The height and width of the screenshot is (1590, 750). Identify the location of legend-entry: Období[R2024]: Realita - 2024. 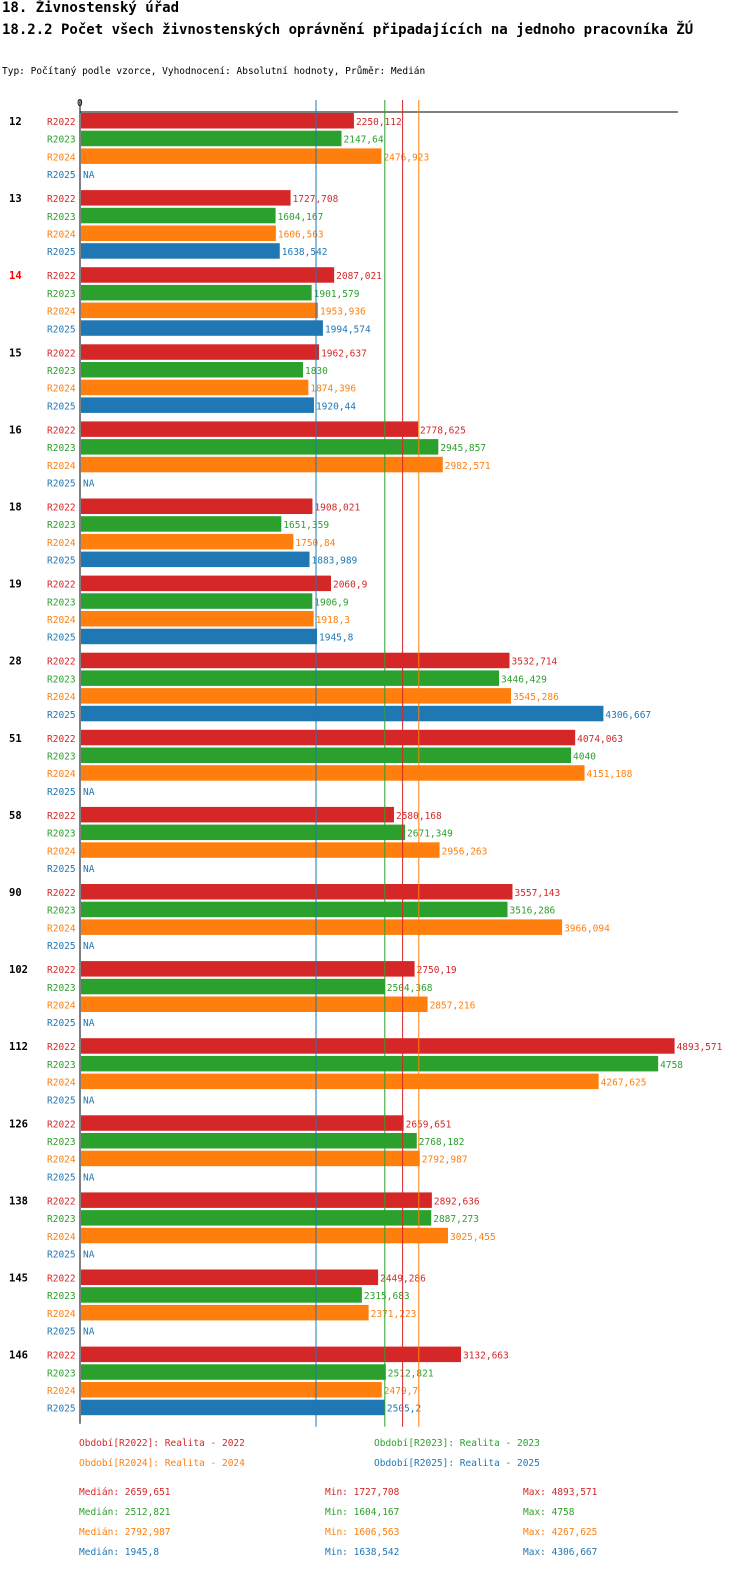
(162, 1463).